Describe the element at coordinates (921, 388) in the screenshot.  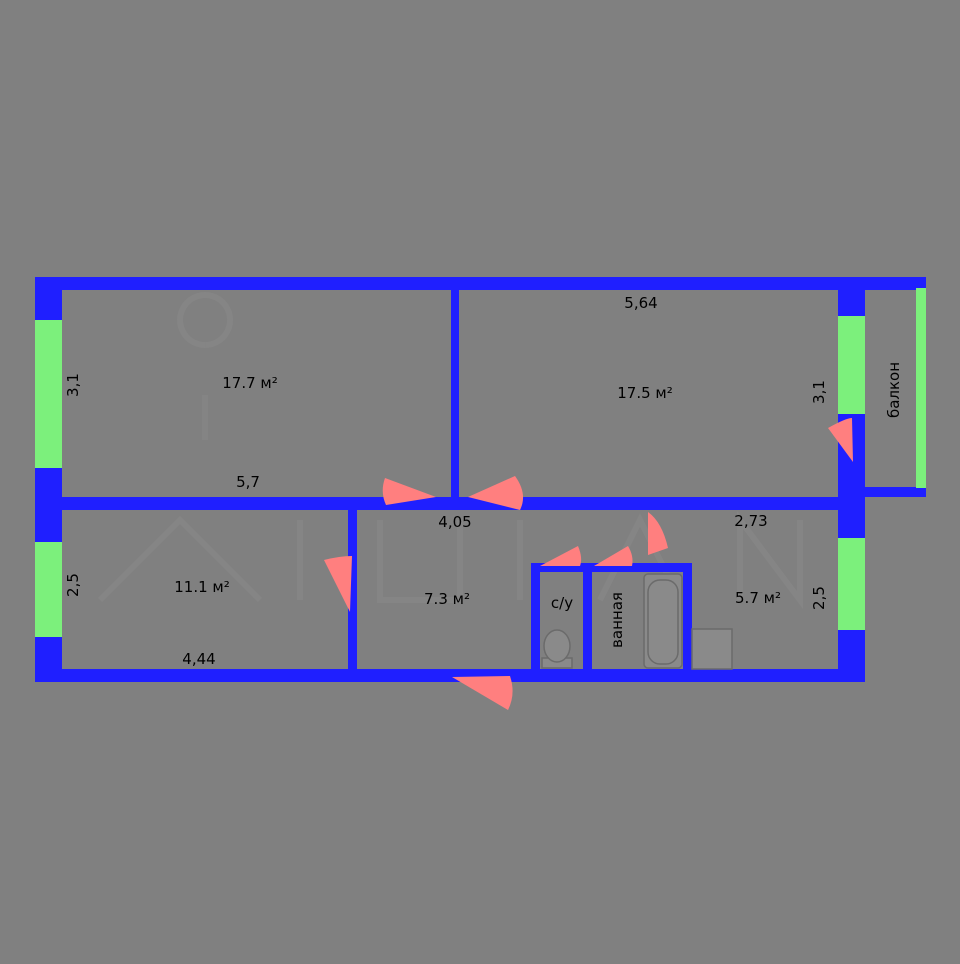
I see `window-balcony` at that location.